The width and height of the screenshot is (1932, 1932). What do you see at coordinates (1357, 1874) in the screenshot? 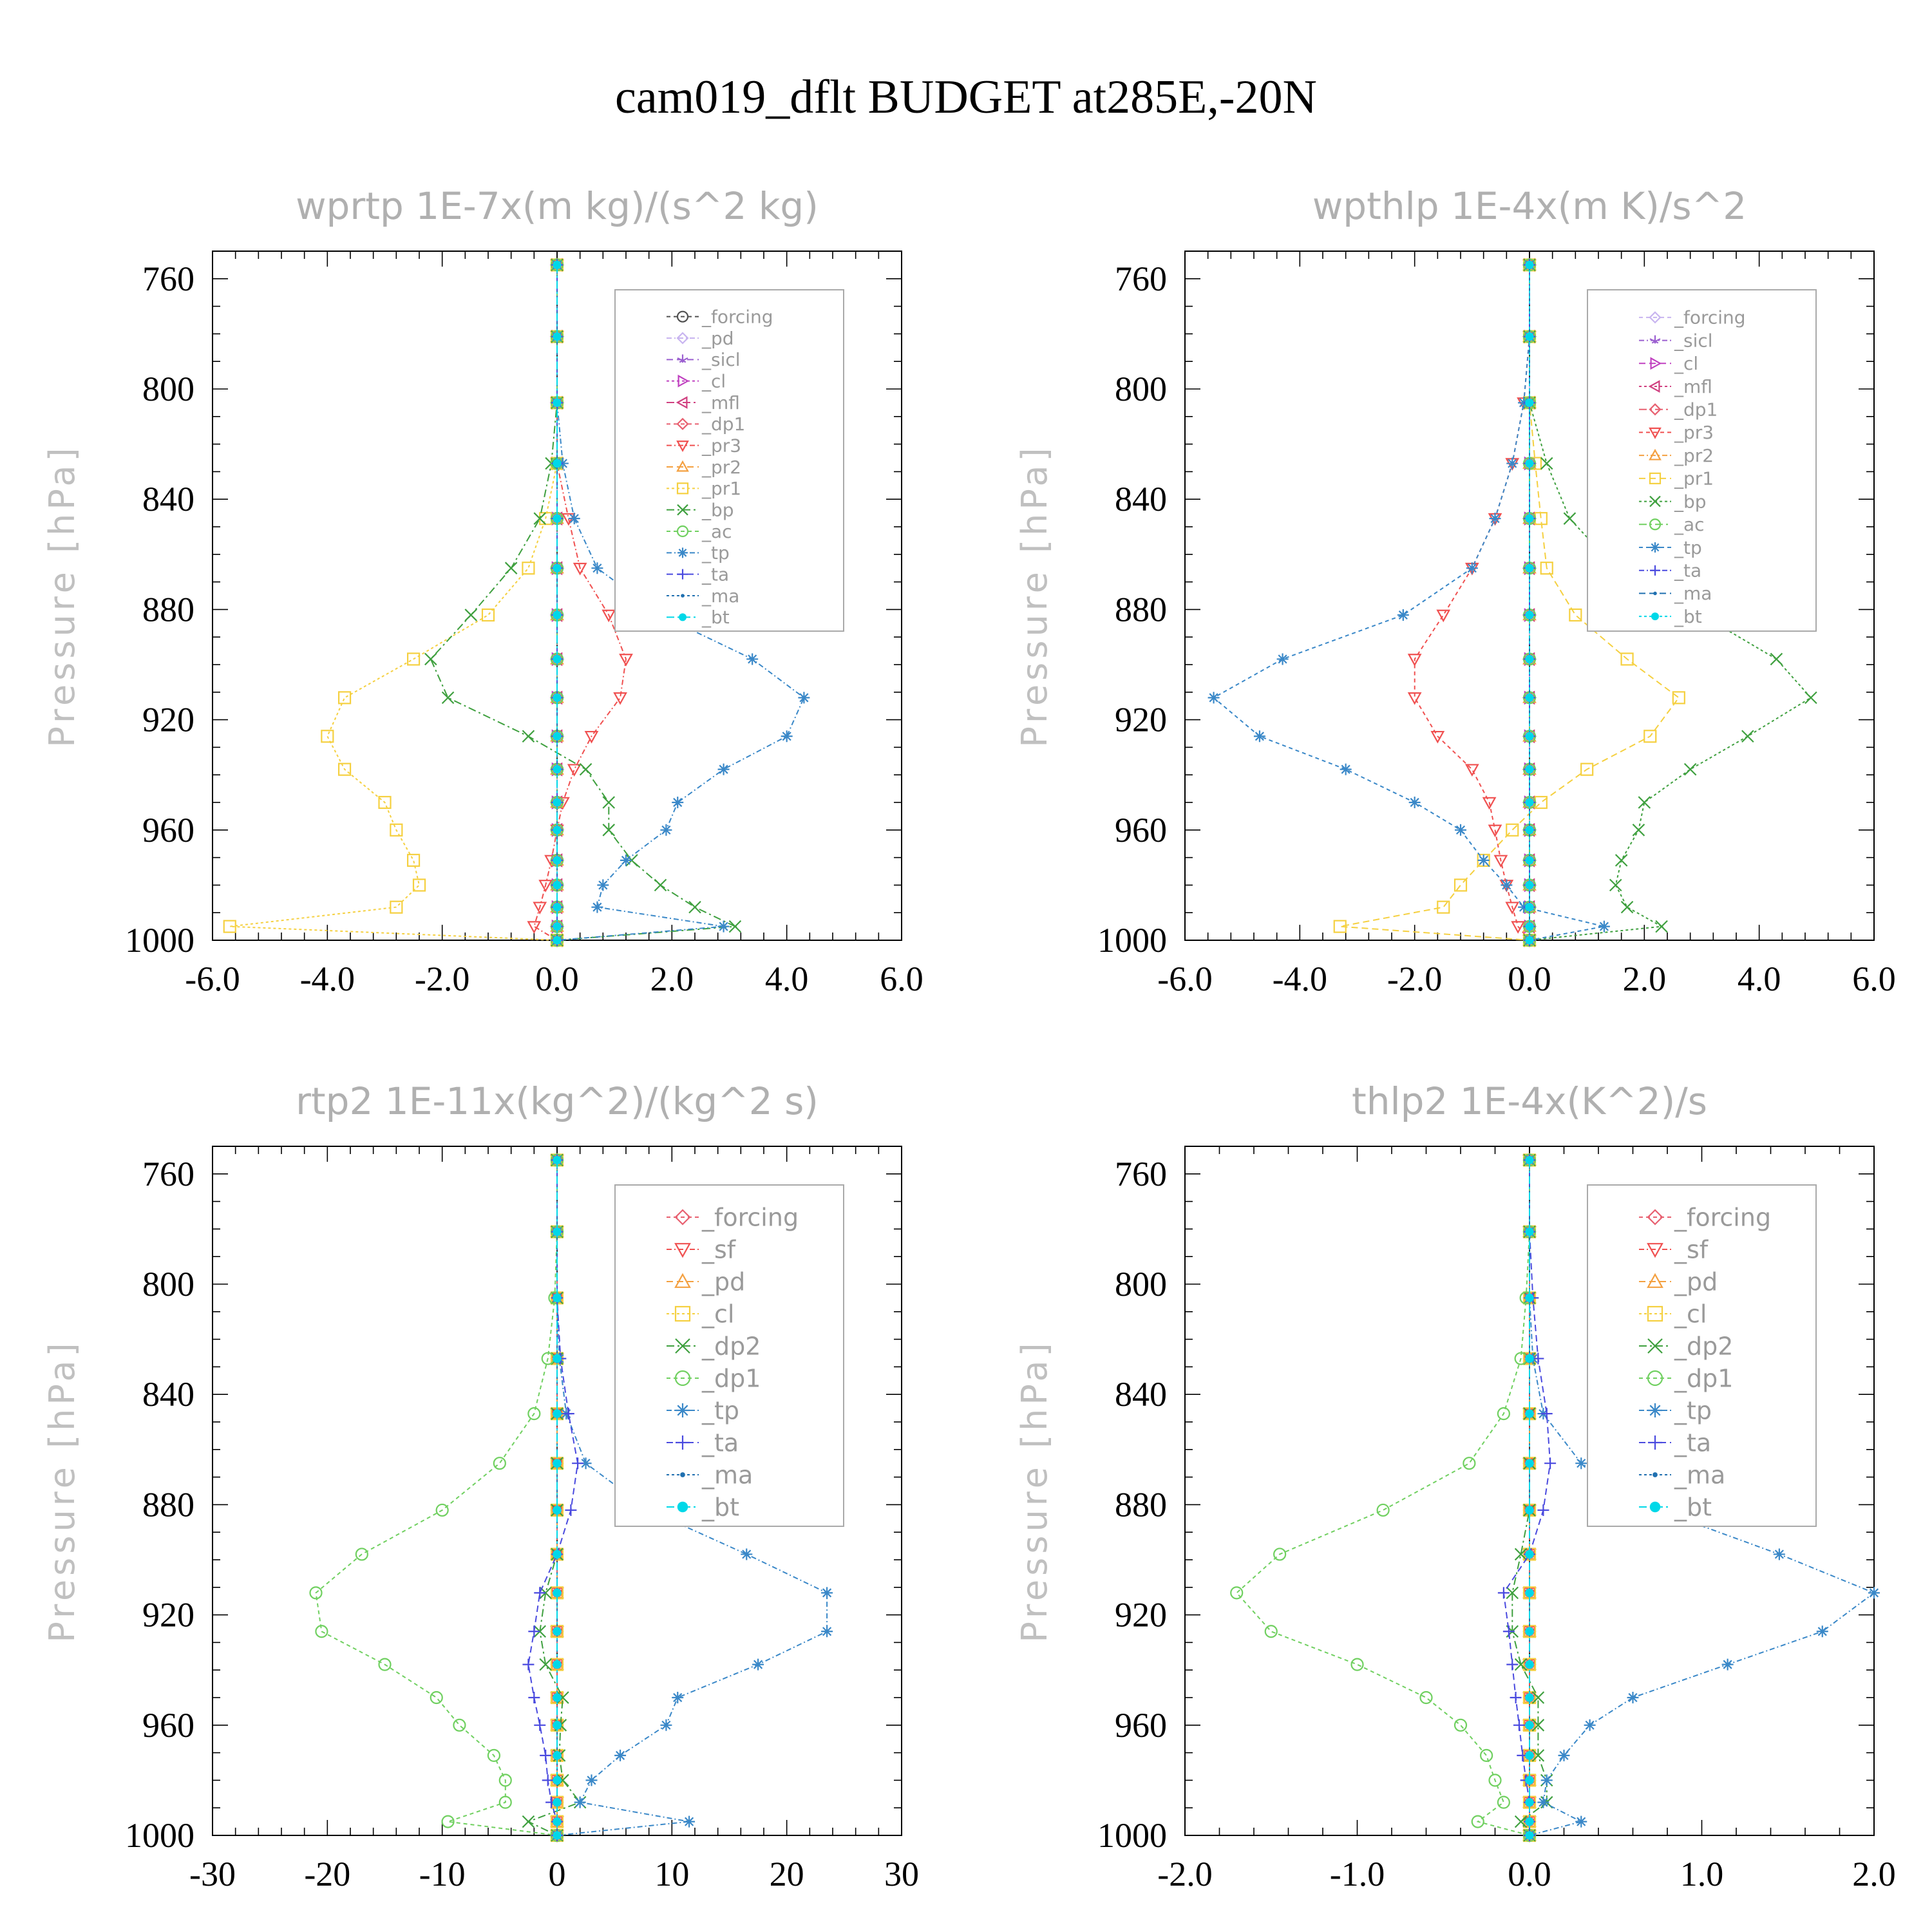
I see `x-tick-label: -1.0` at bounding box center [1357, 1874].